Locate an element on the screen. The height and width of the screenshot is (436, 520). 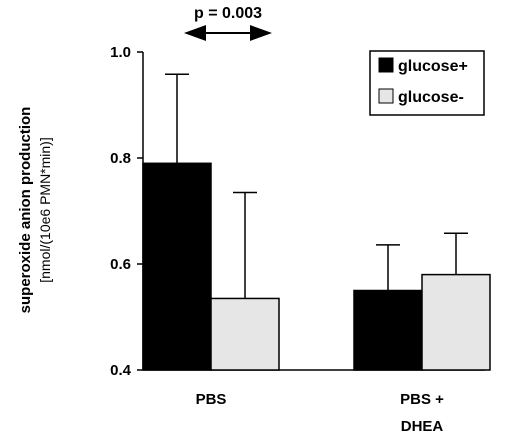
y-tick-label: 1.0 is located at coordinates (120, 52).